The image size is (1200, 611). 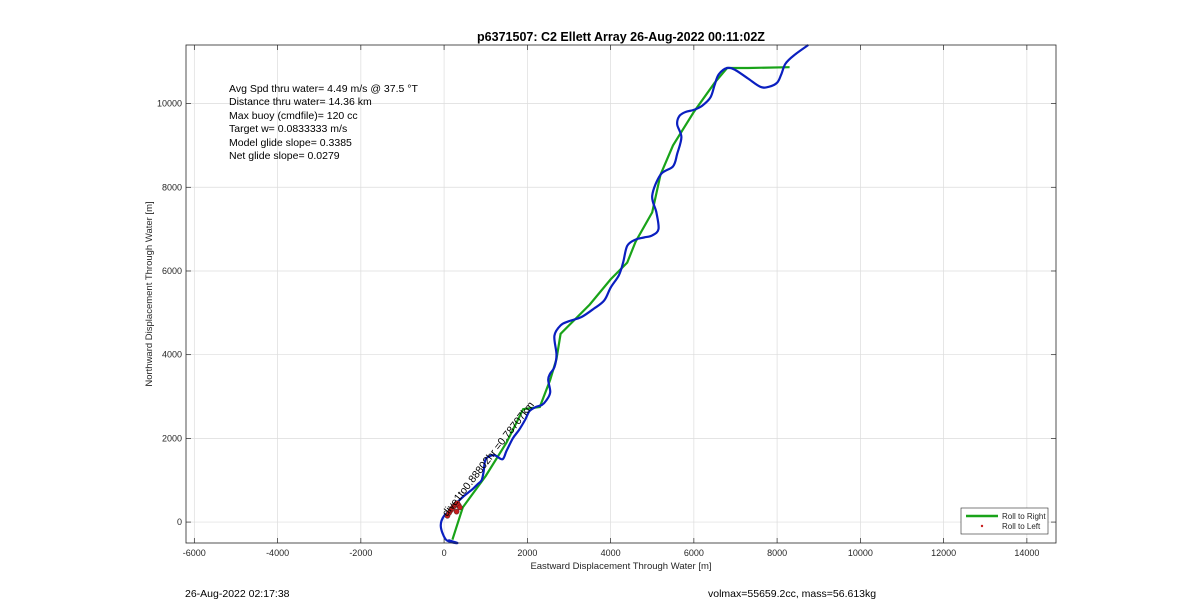 I want to click on footer-timestamp: 26-Aug-2022 02:17:38, so click(x=237, y=594).